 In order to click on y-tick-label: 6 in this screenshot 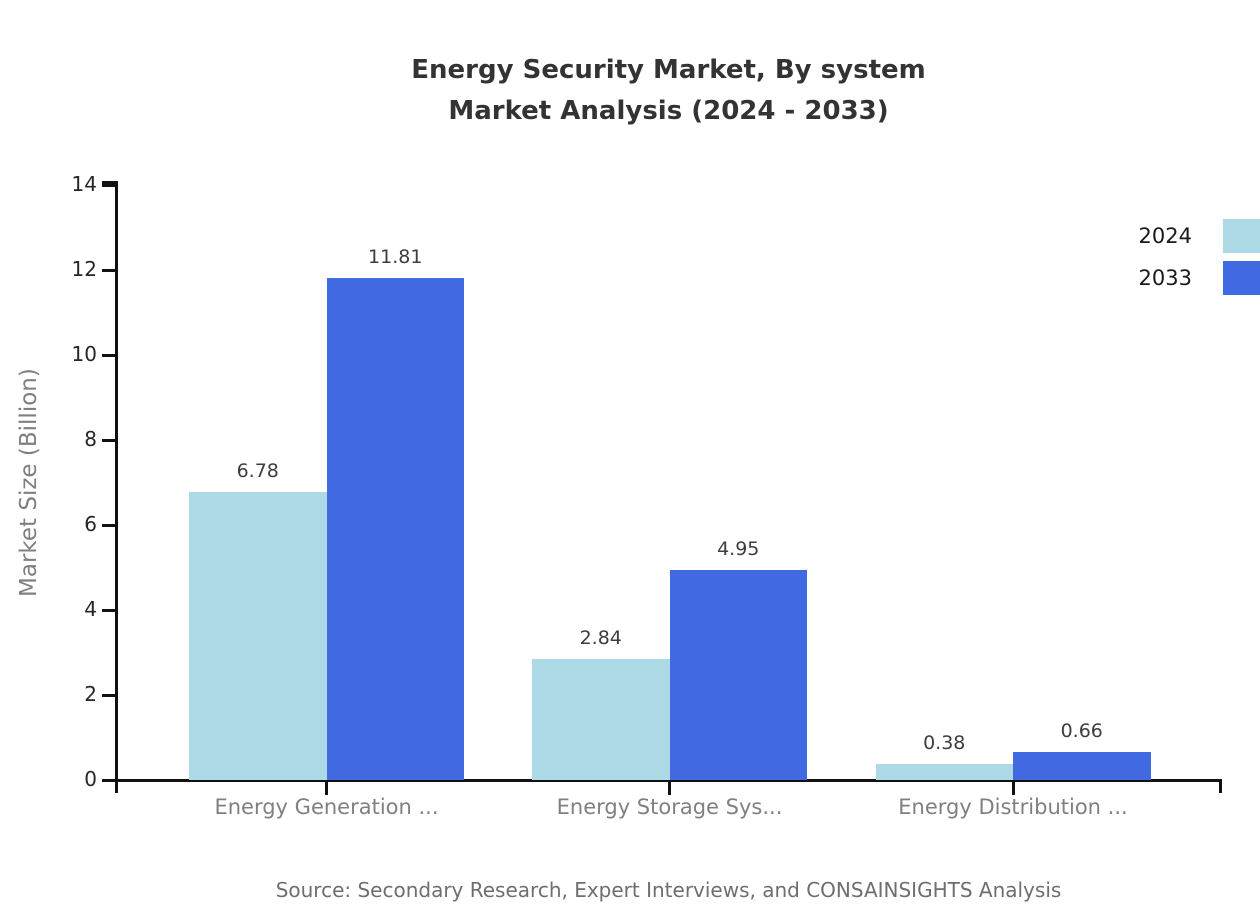, I will do `click(90, 524)`.